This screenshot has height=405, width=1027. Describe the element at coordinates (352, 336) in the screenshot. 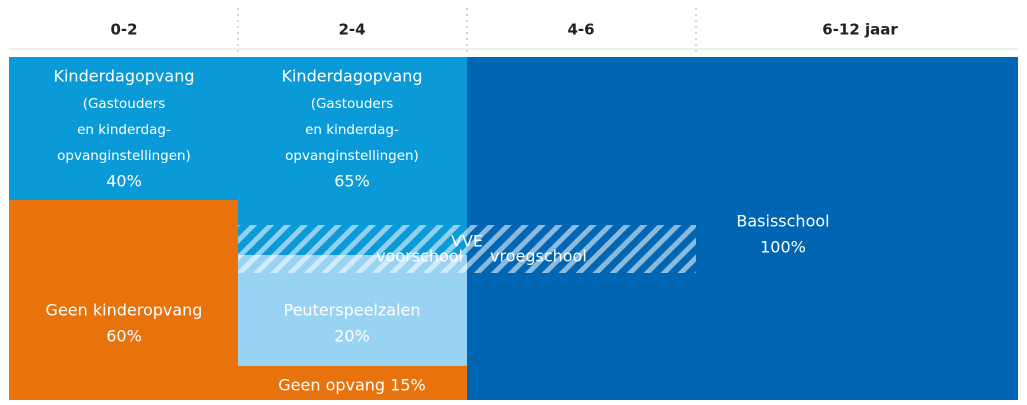

I see `percent: 20%` at that location.